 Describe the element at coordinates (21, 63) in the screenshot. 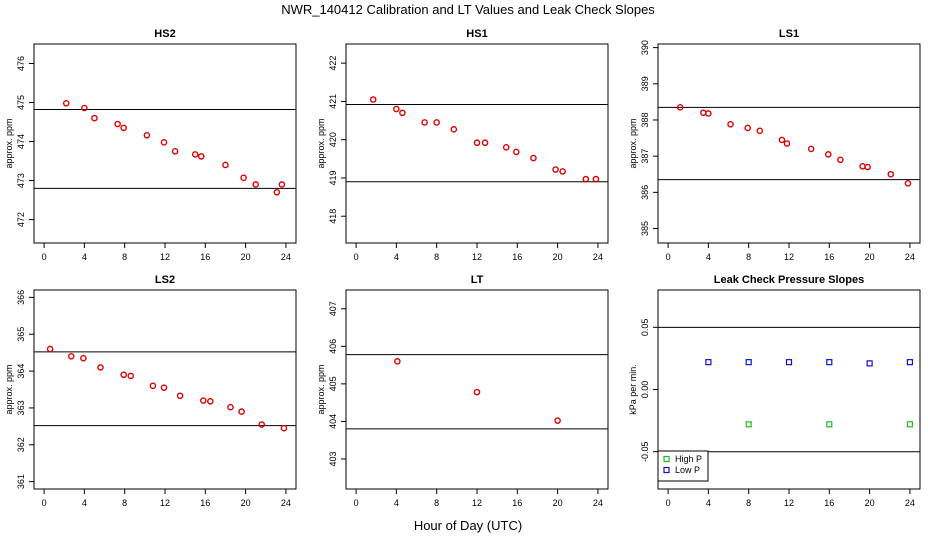

I see `y-tick-label: 476` at that location.